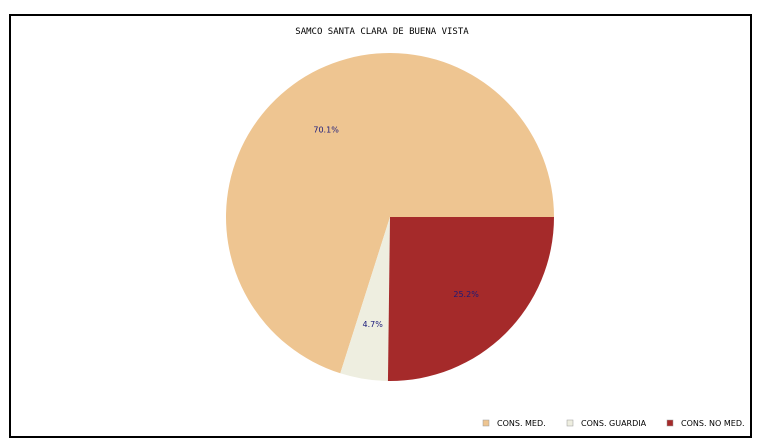 The image size is (758, 440). Describe the element at coordinates (326, 130) in the screenshot. I see `slice-label-0: 70.1%` at that location.